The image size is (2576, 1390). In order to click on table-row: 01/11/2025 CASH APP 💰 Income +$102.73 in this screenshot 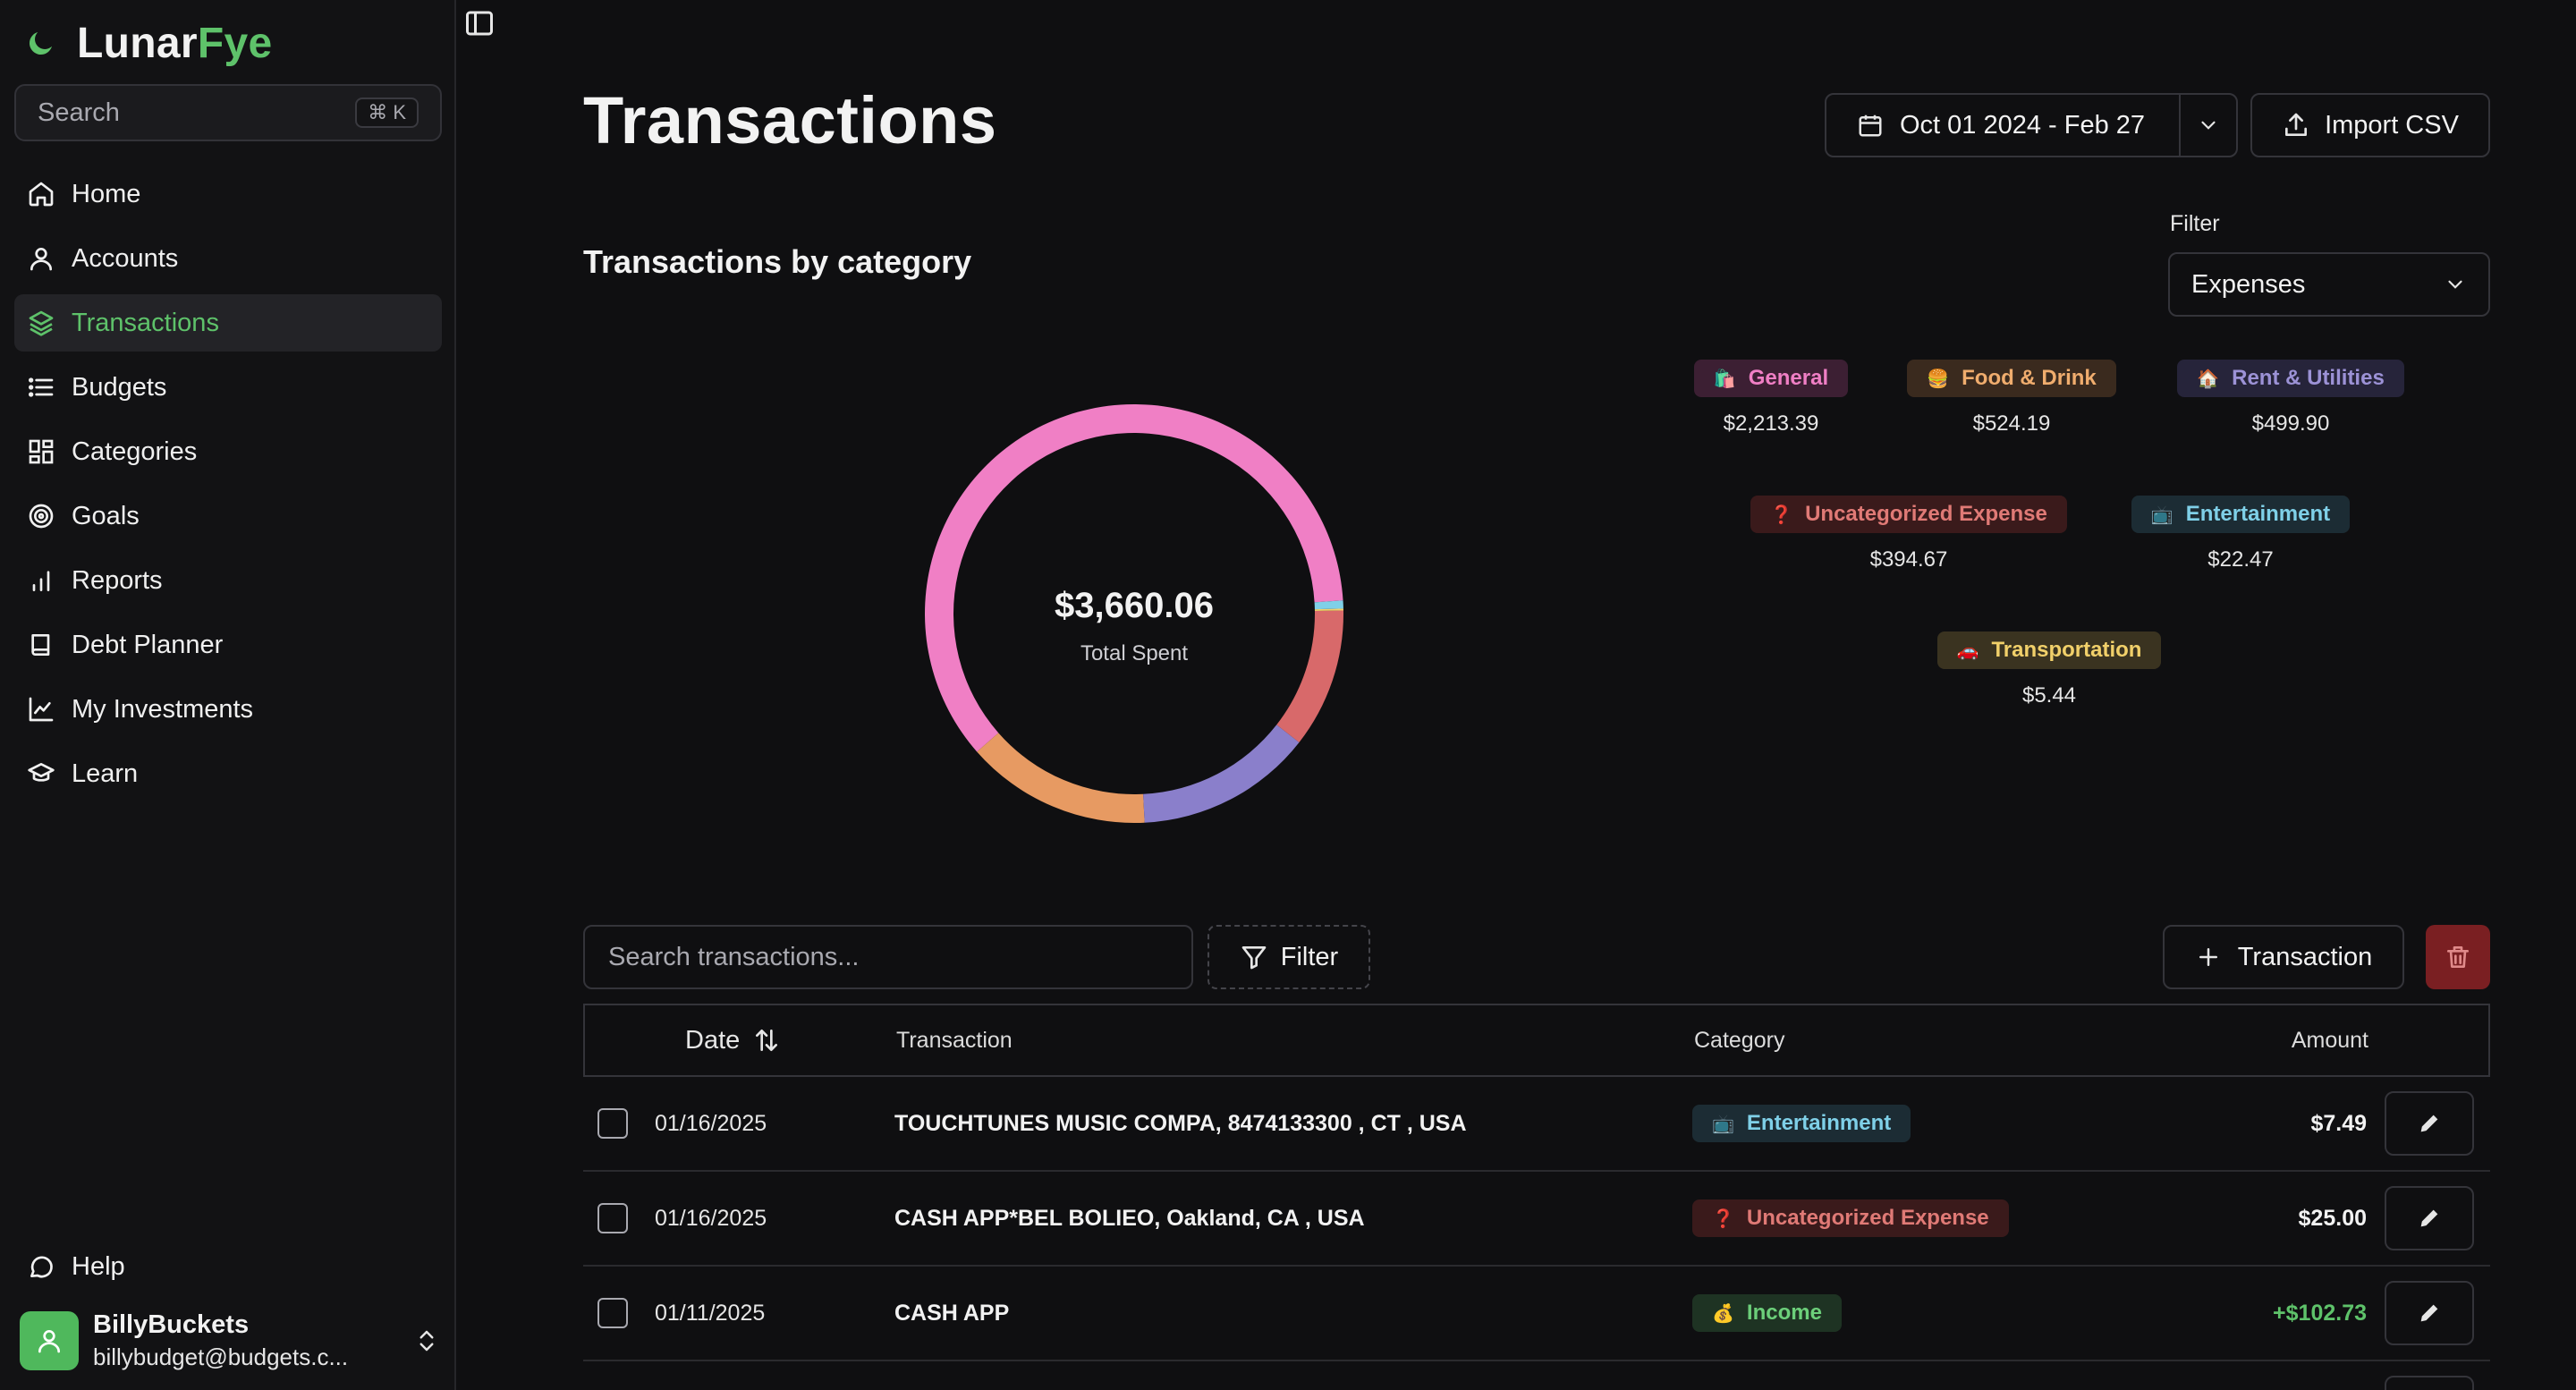, I will do `click(1536, 1314)`.